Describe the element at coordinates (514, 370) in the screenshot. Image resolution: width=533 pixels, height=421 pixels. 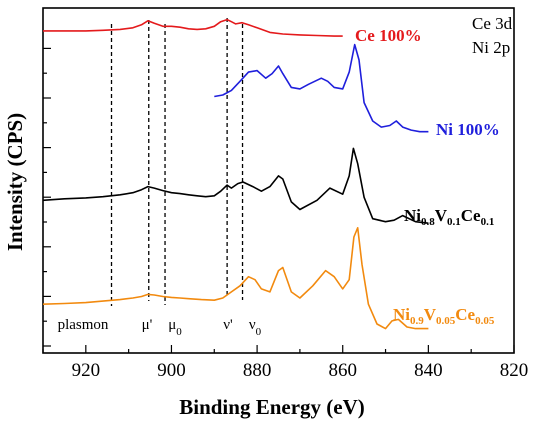
I see `x-tick-label: 820` at that location.